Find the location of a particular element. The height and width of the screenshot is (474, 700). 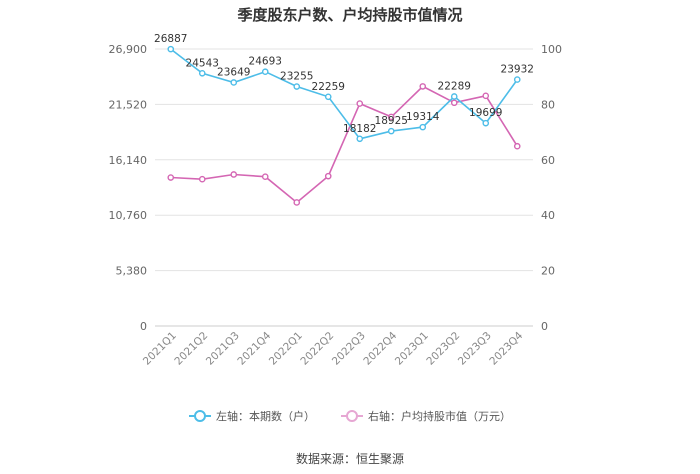

data-label: 23255 is located at coordinates (296, 77).